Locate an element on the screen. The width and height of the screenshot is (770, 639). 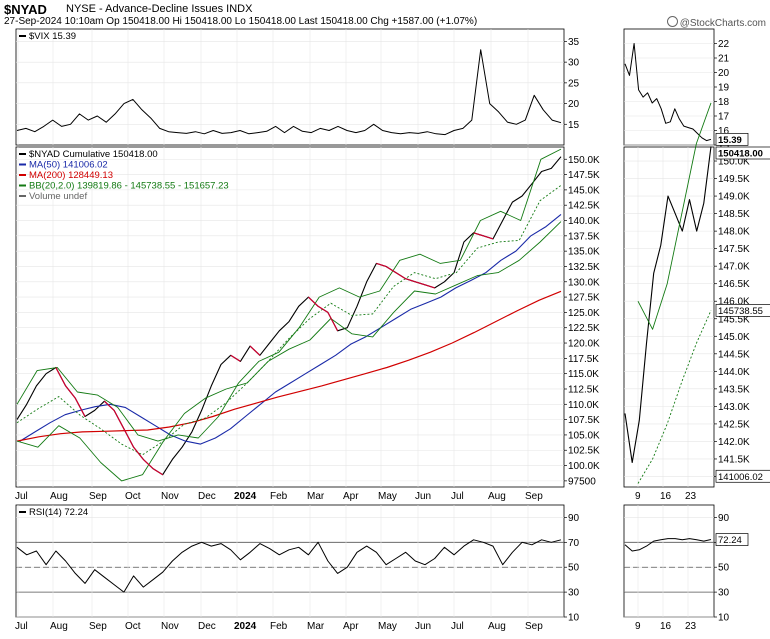
y-tick-label: 107.5K is located at coordinates (584, 420).